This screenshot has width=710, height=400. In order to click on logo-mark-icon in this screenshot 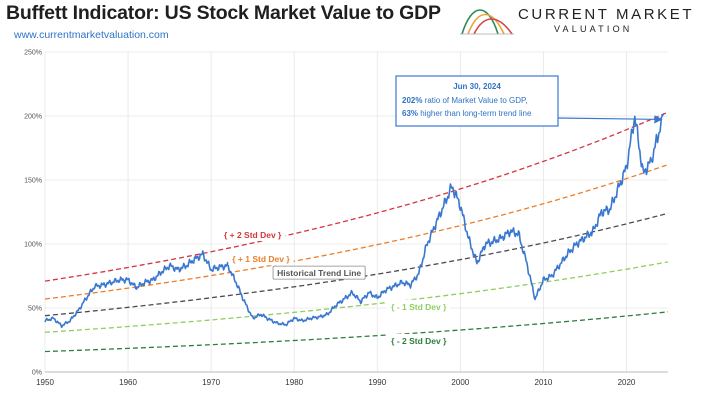, I will do `click(487, 22)`.